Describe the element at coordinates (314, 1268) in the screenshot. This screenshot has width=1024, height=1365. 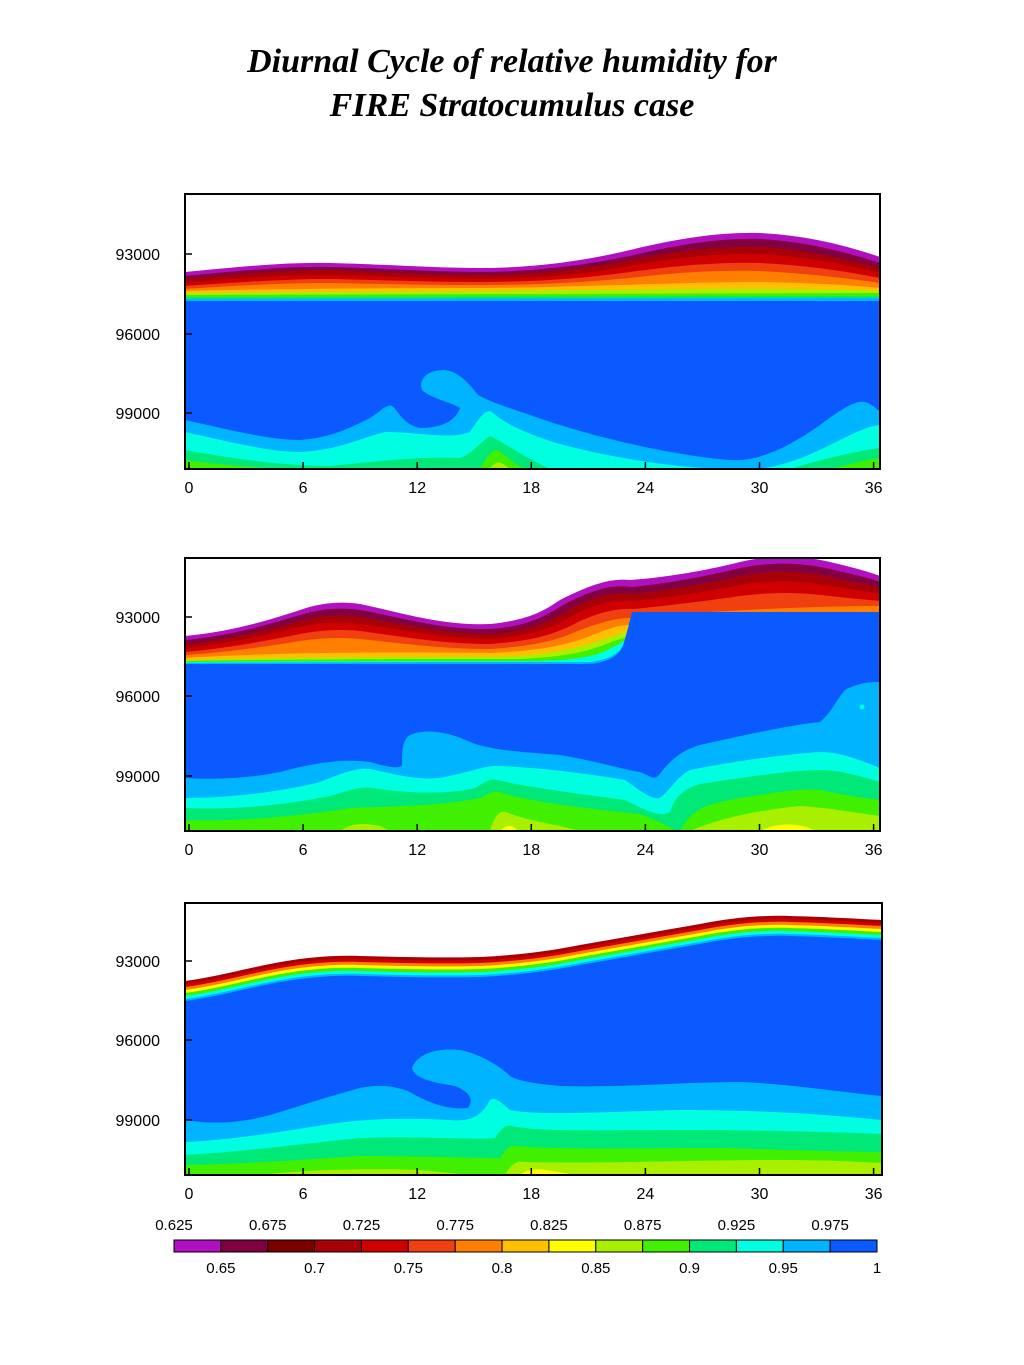
I see `colorbar-label: 0.7` at that location.